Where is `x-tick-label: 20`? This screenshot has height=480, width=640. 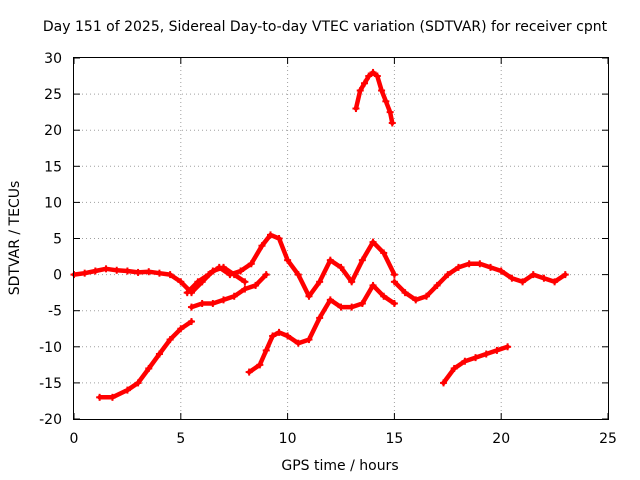
x-tick-label: 20 is located at coordinates (501, 439).